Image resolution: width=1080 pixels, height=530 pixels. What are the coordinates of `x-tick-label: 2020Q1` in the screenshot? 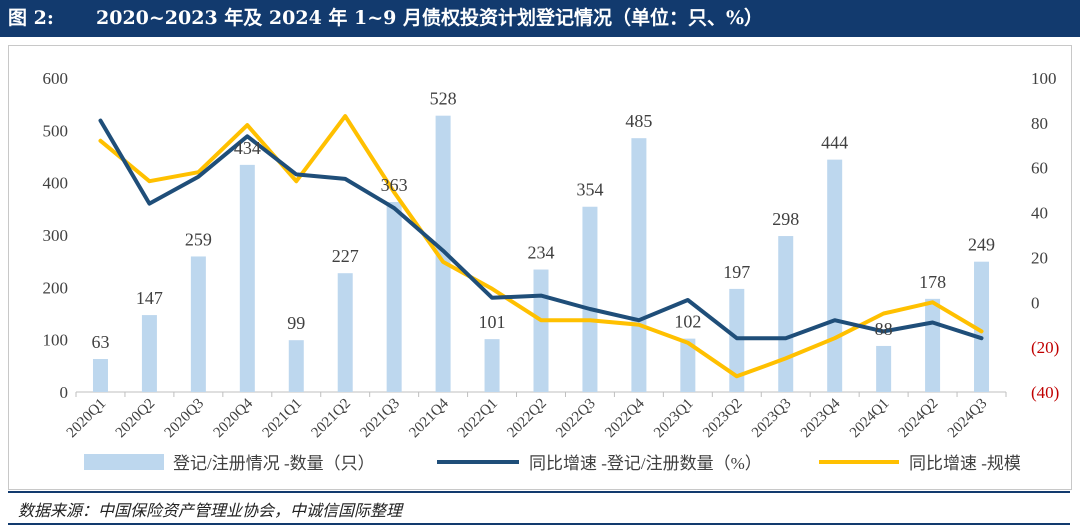 It's located at (86, 418).